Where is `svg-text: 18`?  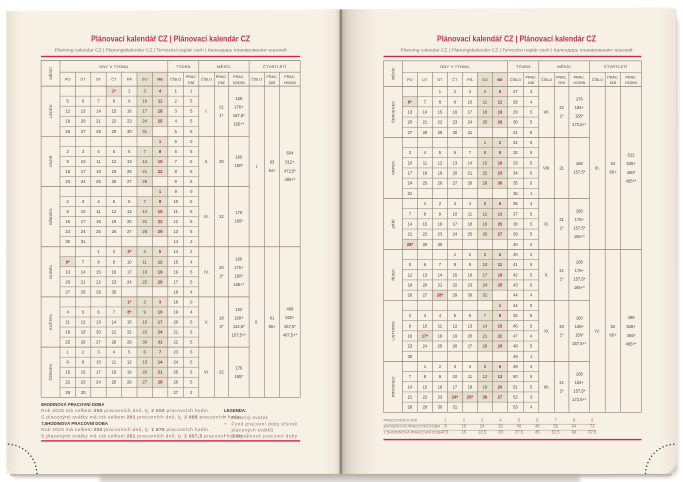
svg-text: 18 is located at coordinates (500, 274).